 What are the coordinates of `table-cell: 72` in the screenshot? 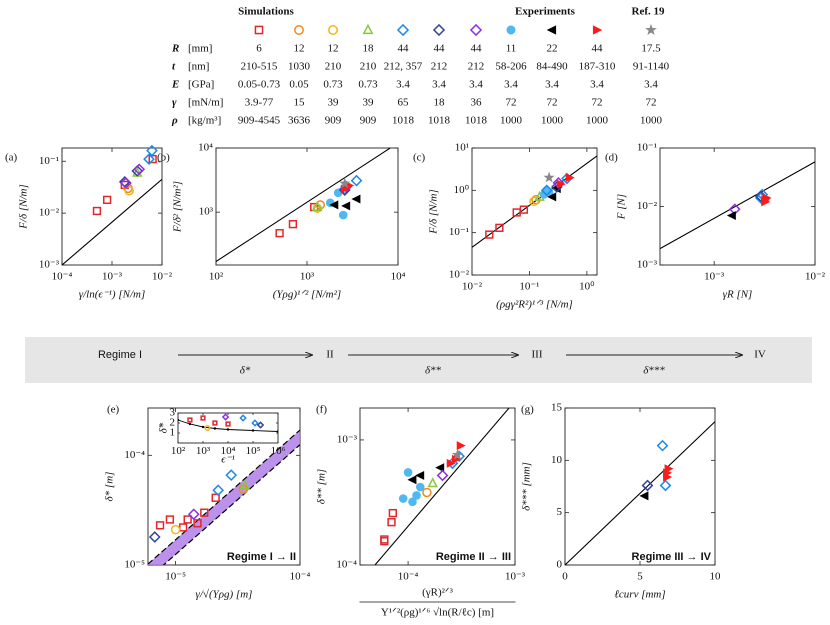 It's located at (552, 103).